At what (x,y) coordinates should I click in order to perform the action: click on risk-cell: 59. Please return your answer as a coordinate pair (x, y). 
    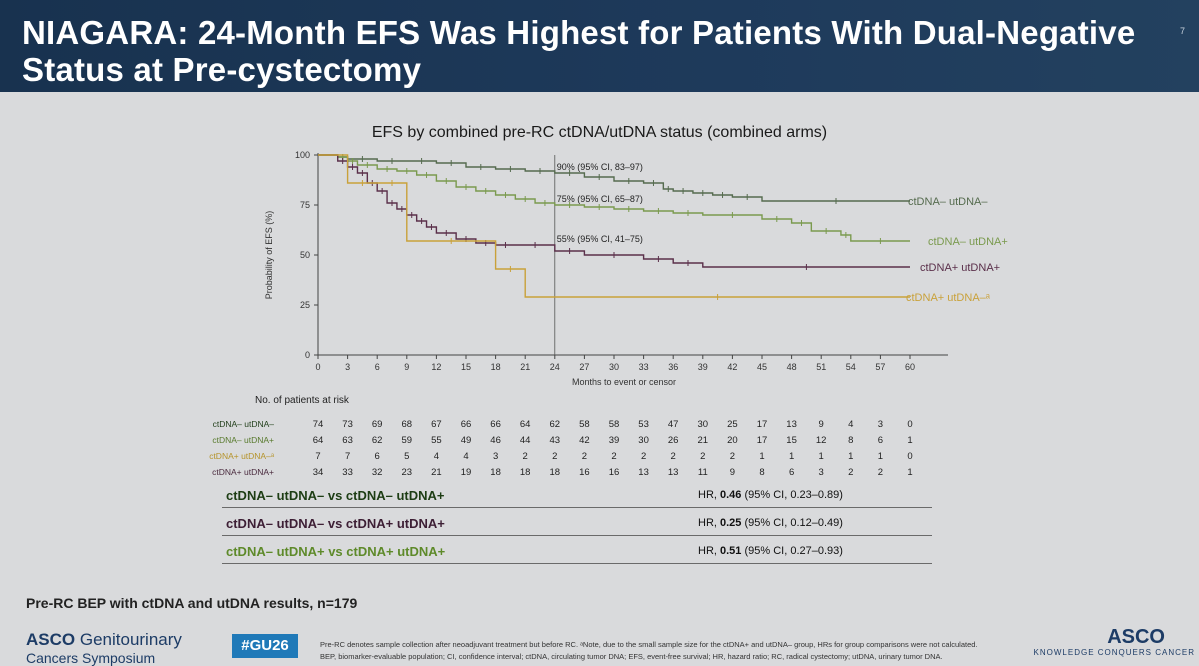
    Looking at the image, I should click on (407, 440).